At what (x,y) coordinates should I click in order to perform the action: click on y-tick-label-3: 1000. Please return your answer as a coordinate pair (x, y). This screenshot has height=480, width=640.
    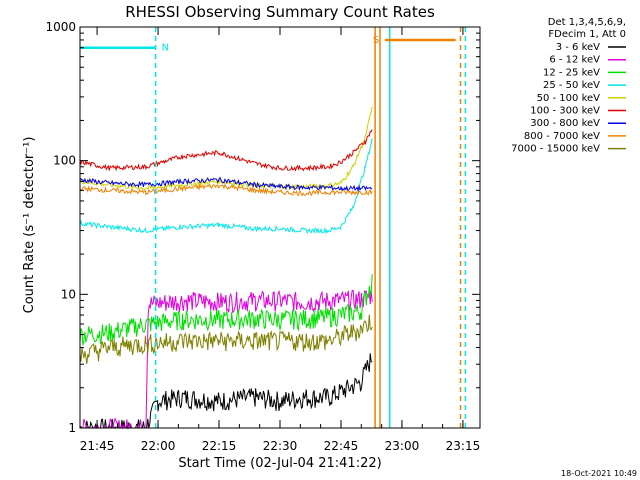
    Looking at the image, I should click on (60, 27).